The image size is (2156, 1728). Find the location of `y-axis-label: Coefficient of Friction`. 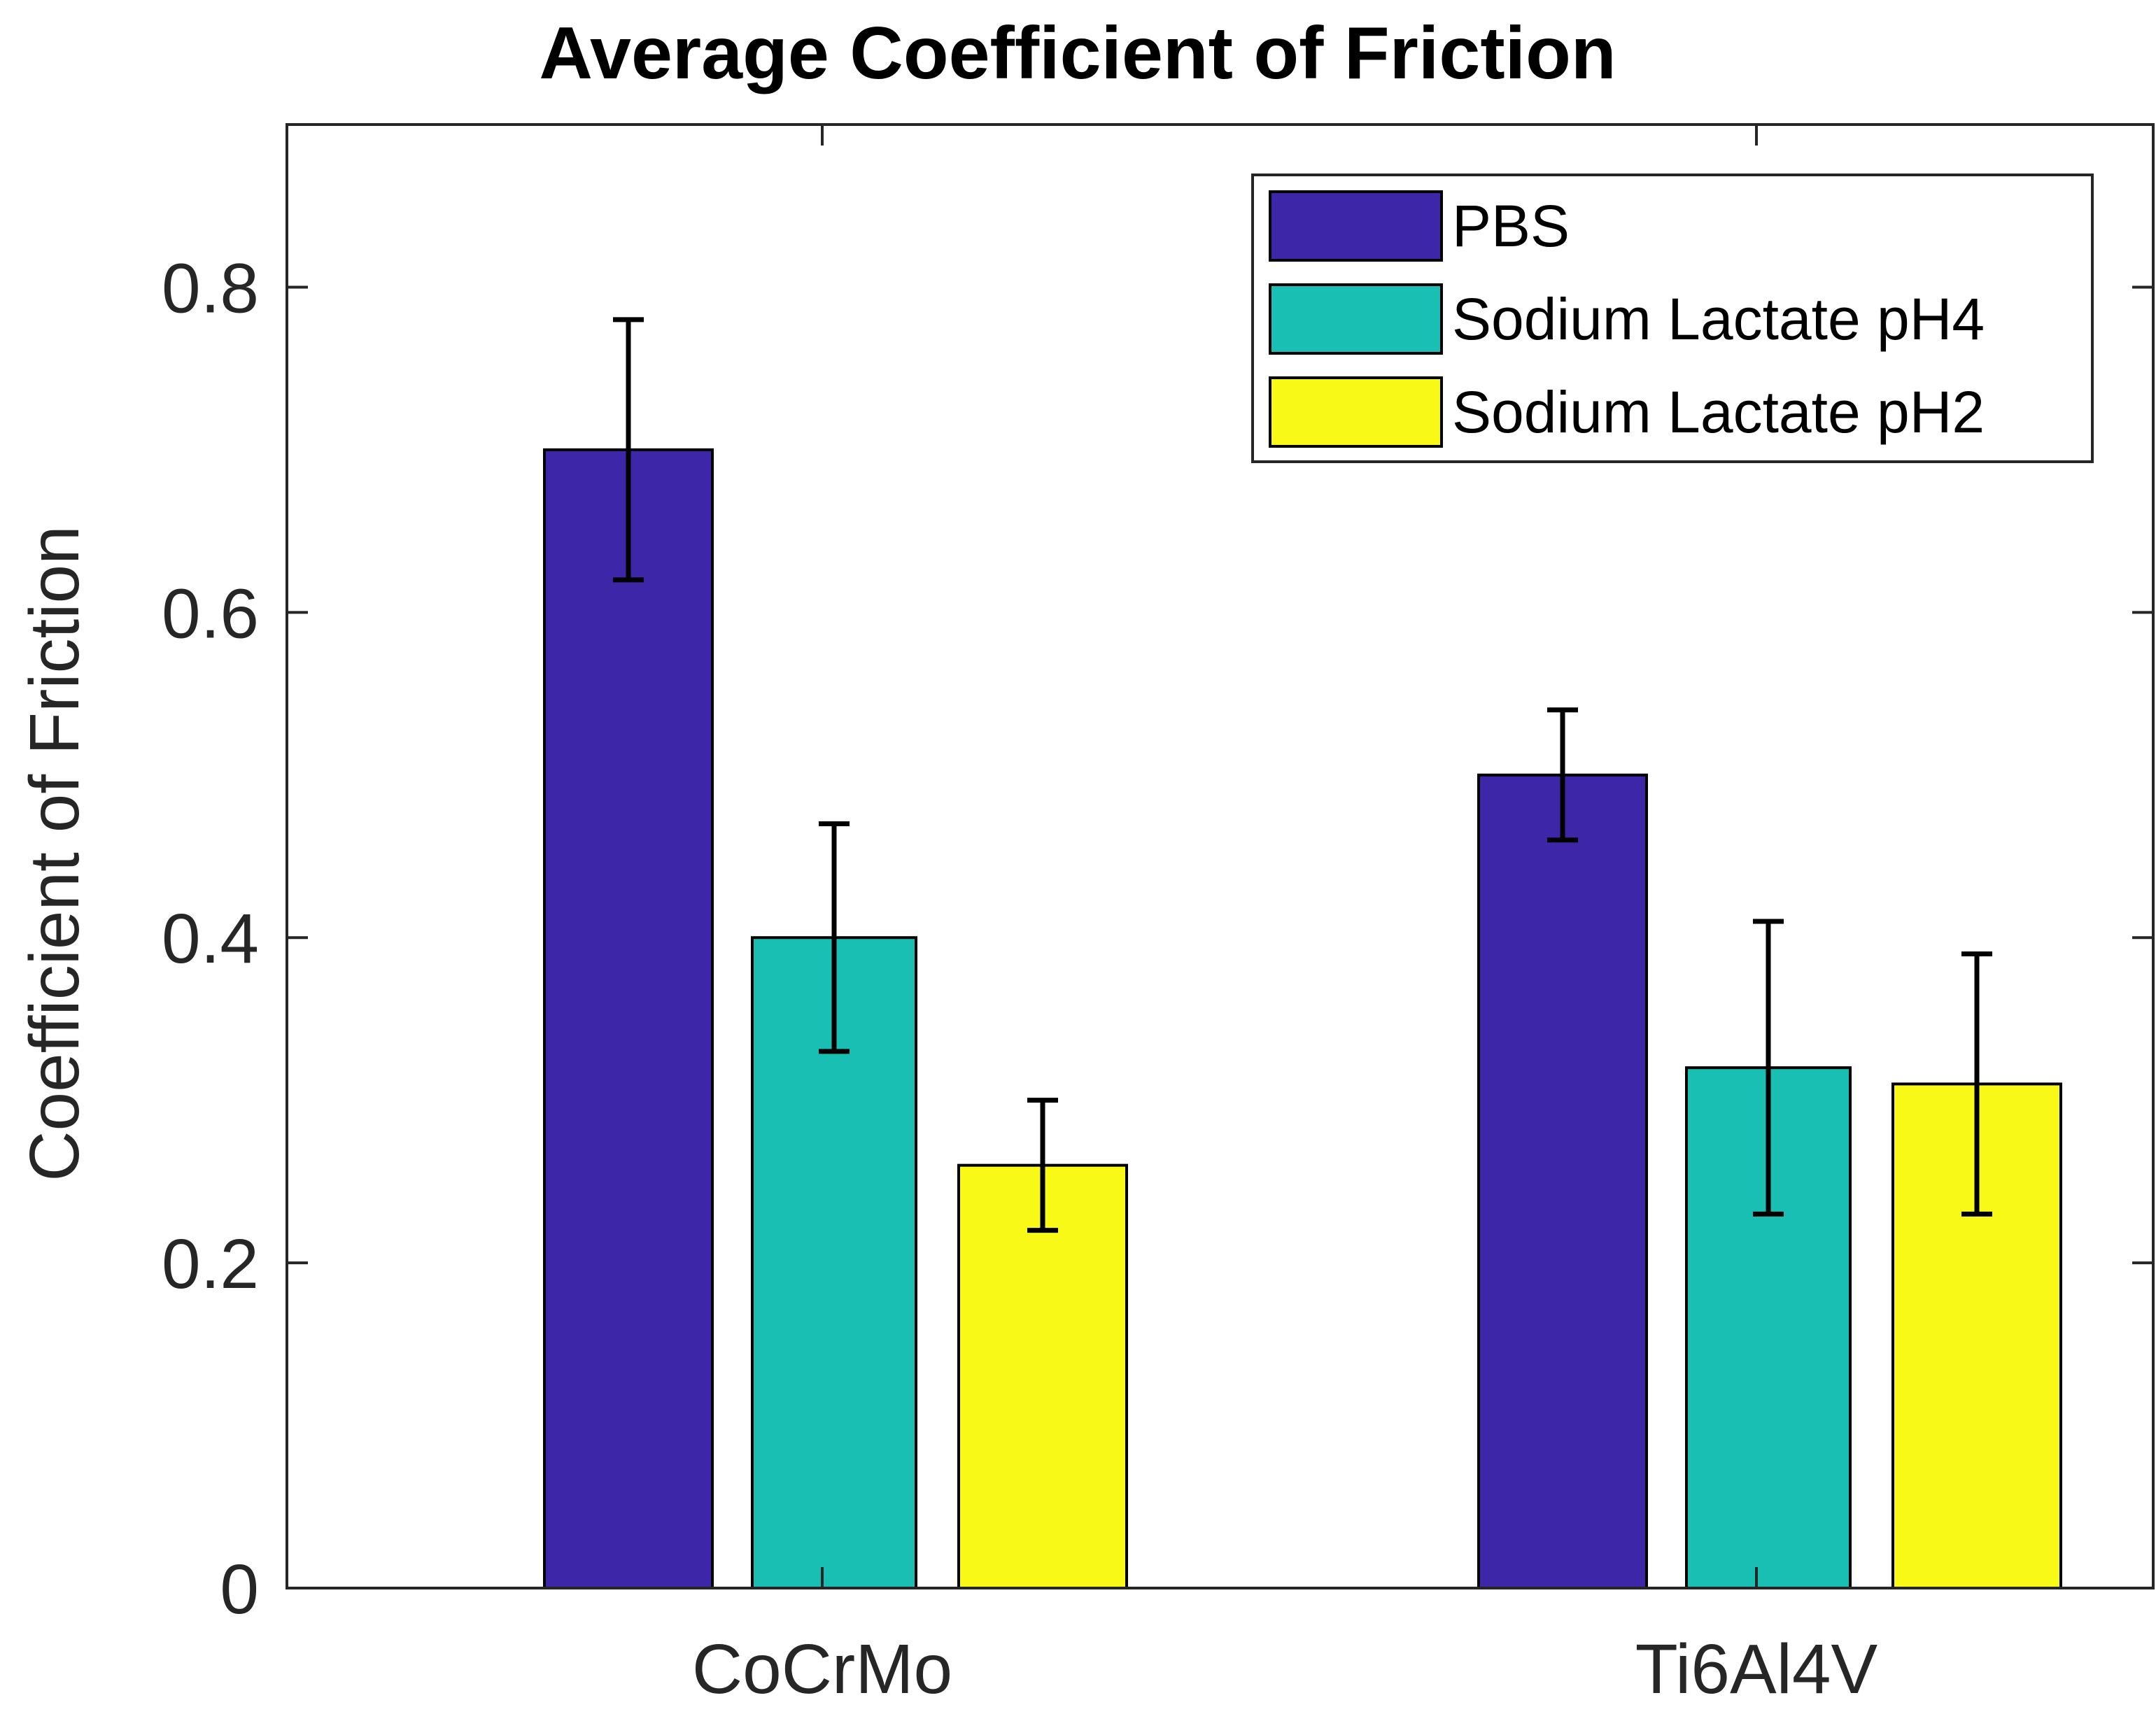

y-axis-label: Coefficient of Friction is located at coordinates (54, 853).